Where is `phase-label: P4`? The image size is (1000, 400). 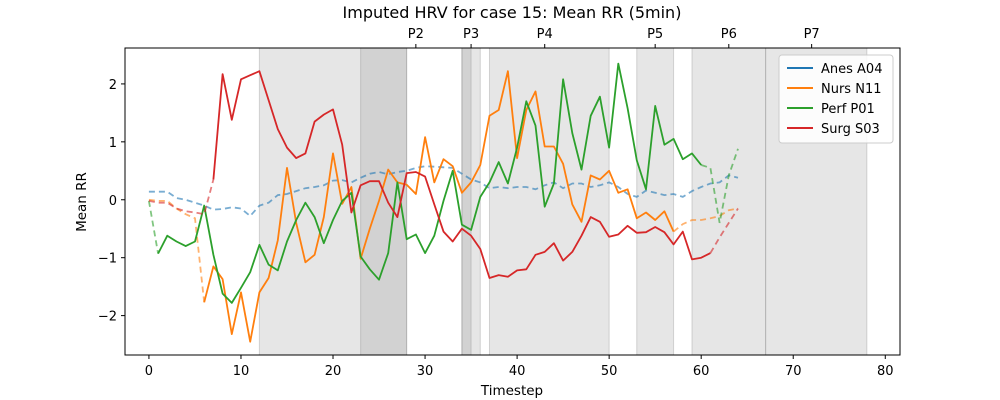 phase-label: P4 is located at coordinates (545, 34).